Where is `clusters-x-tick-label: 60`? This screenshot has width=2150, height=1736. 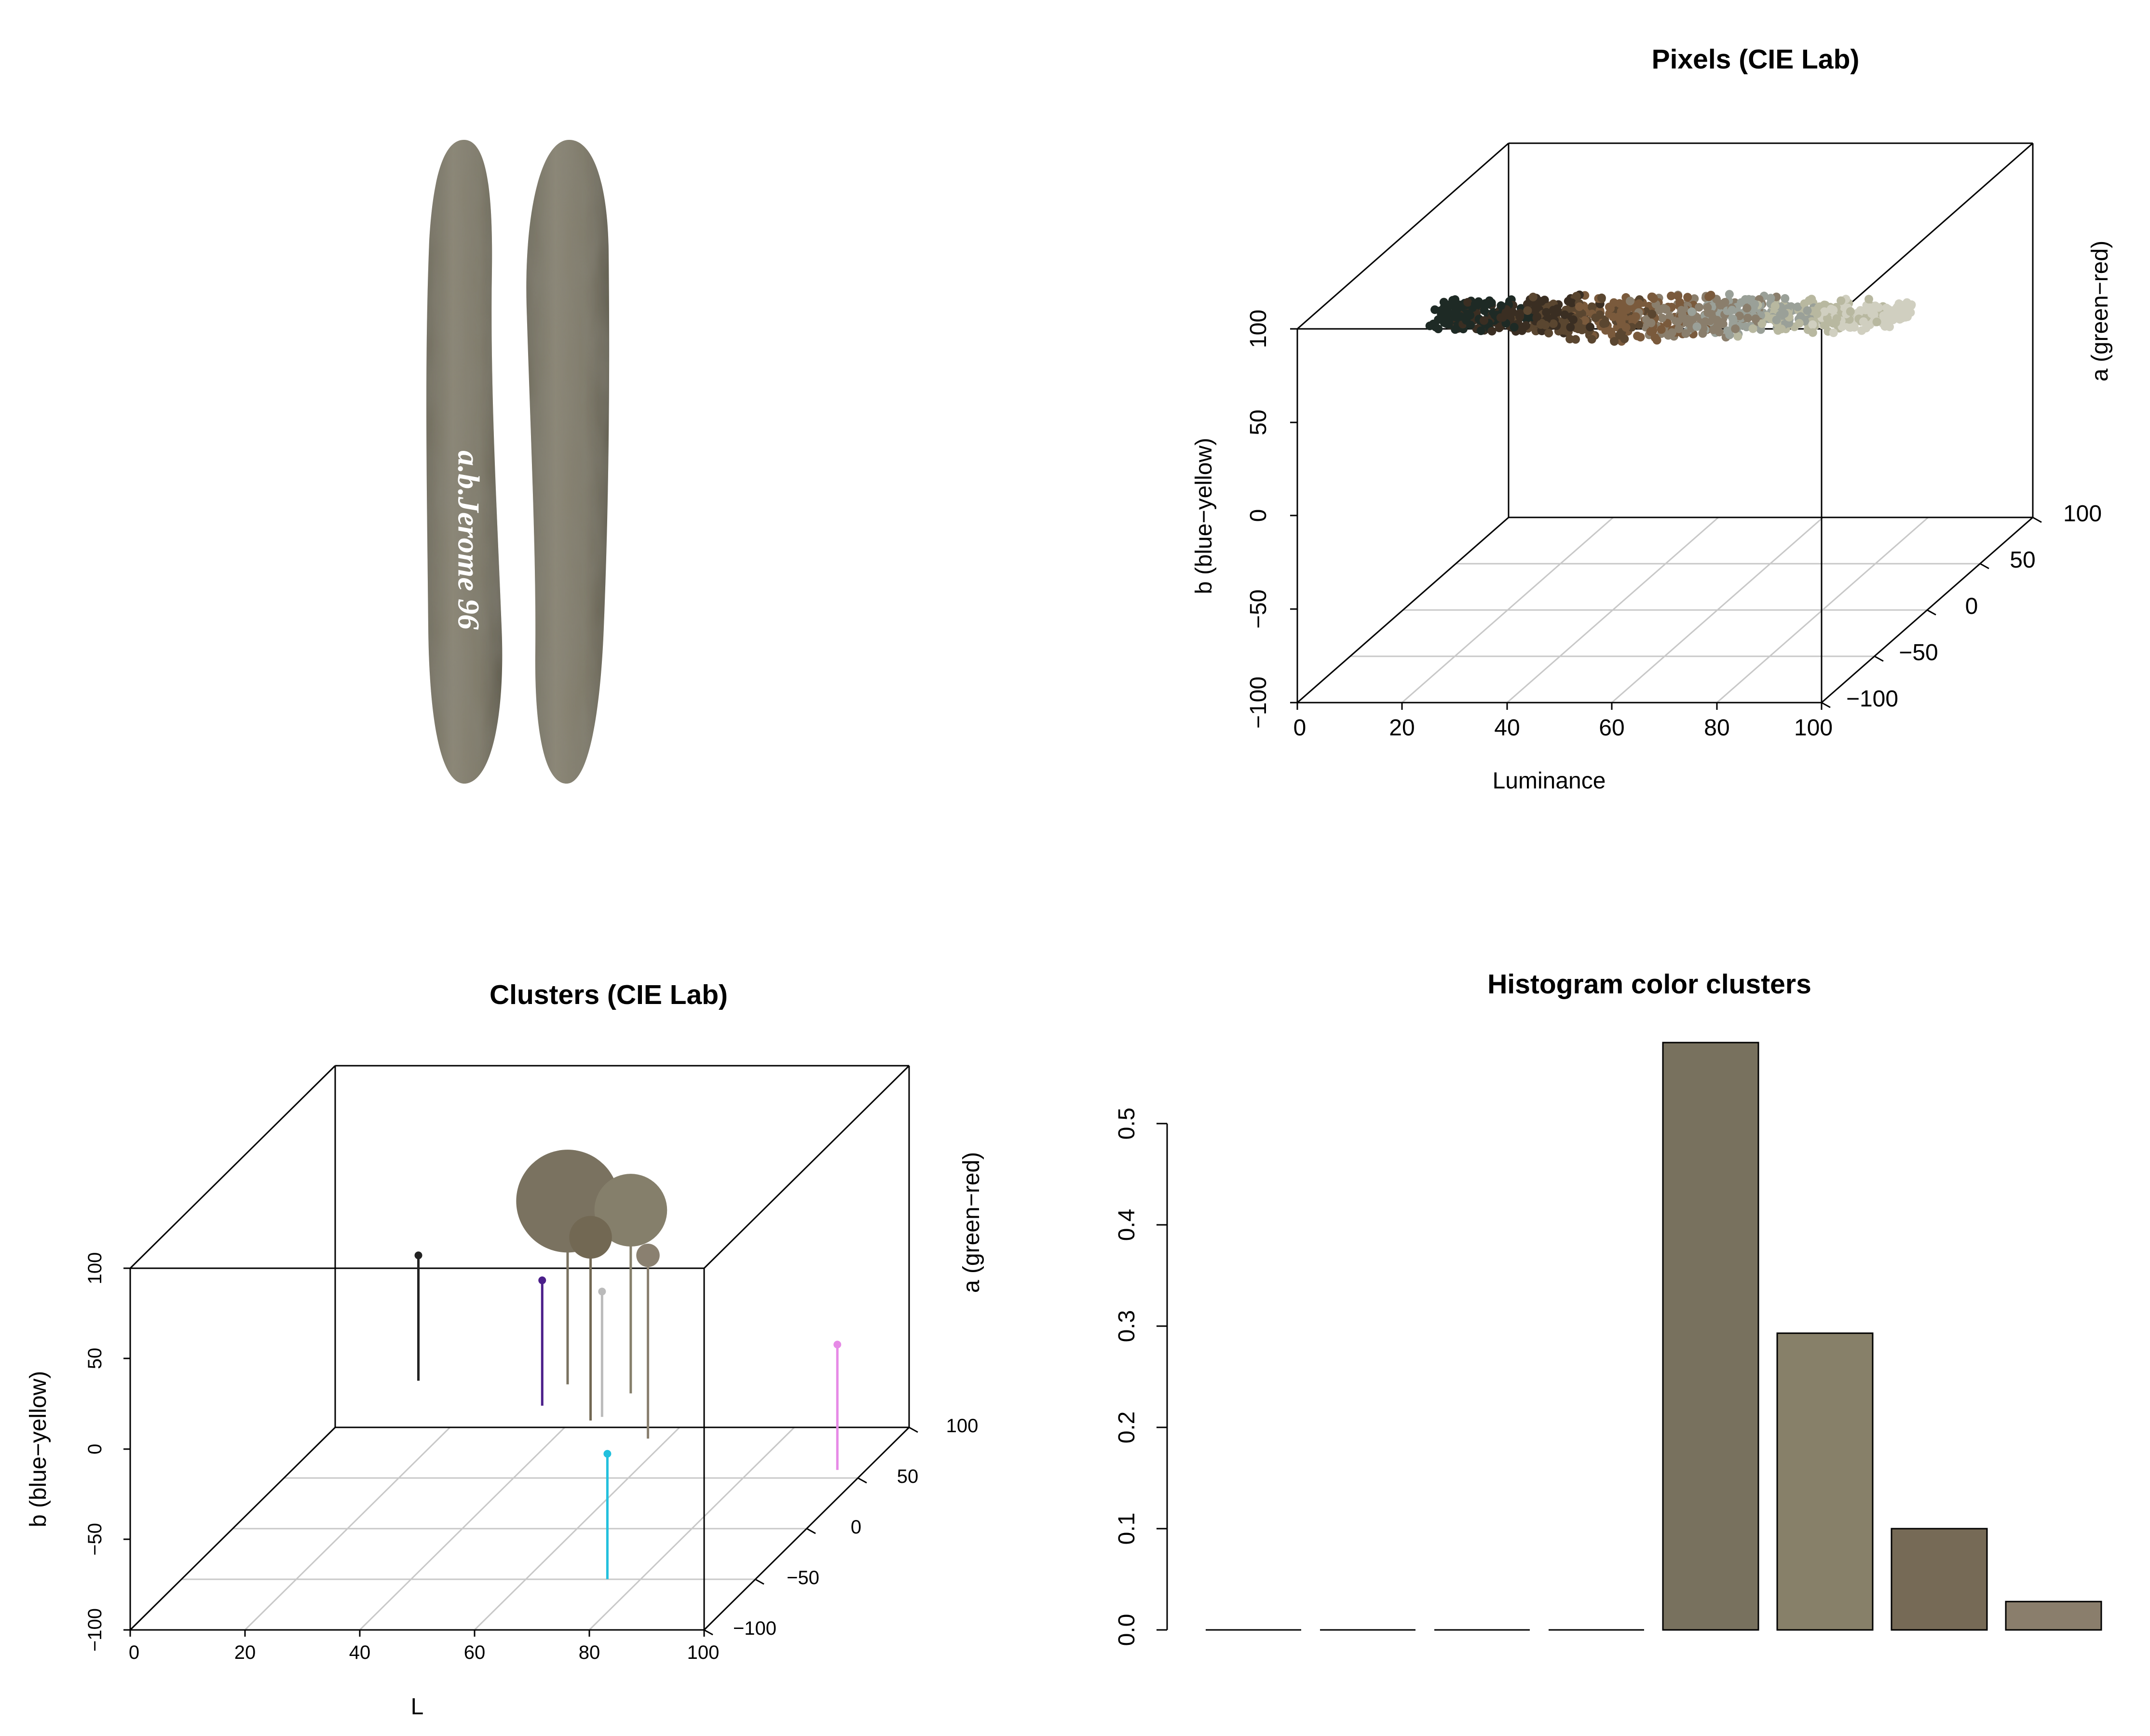 clusters-x-tick-label: 60 is located at coordinates (475, 1653).